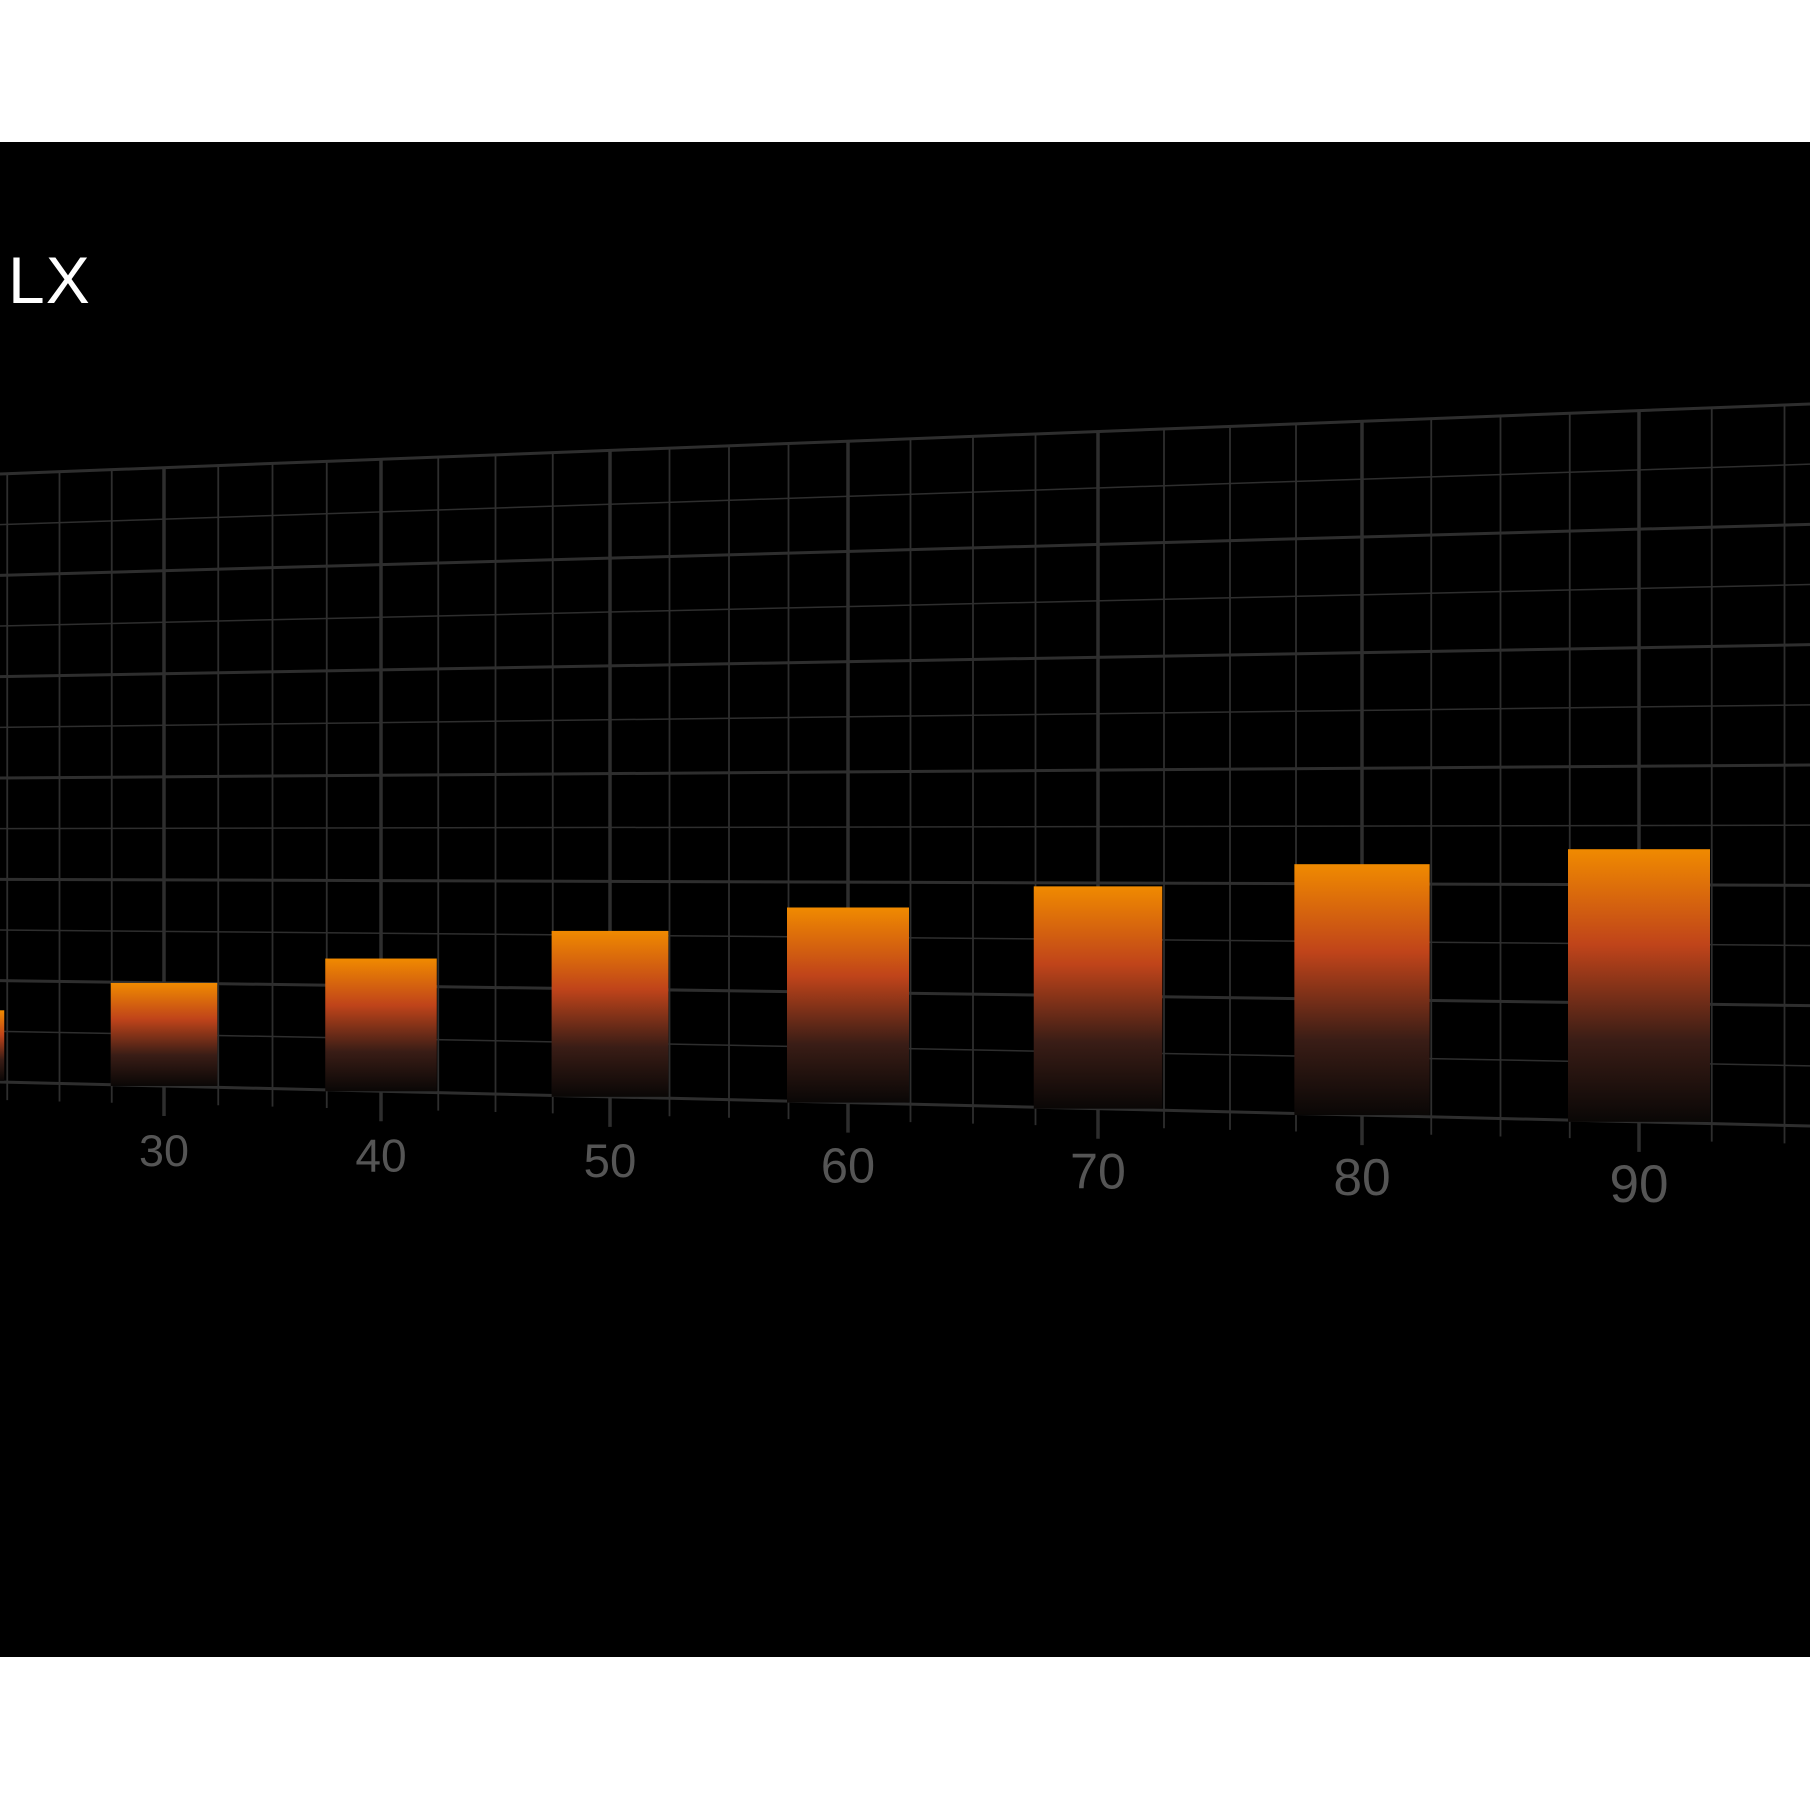 The width and height of the screenshot is (1810, 1810). What do you see at coordinates (380, 1155) in the screenshot?
I see `x-tick-label-40: 40` at bounding box center [380, 1155].